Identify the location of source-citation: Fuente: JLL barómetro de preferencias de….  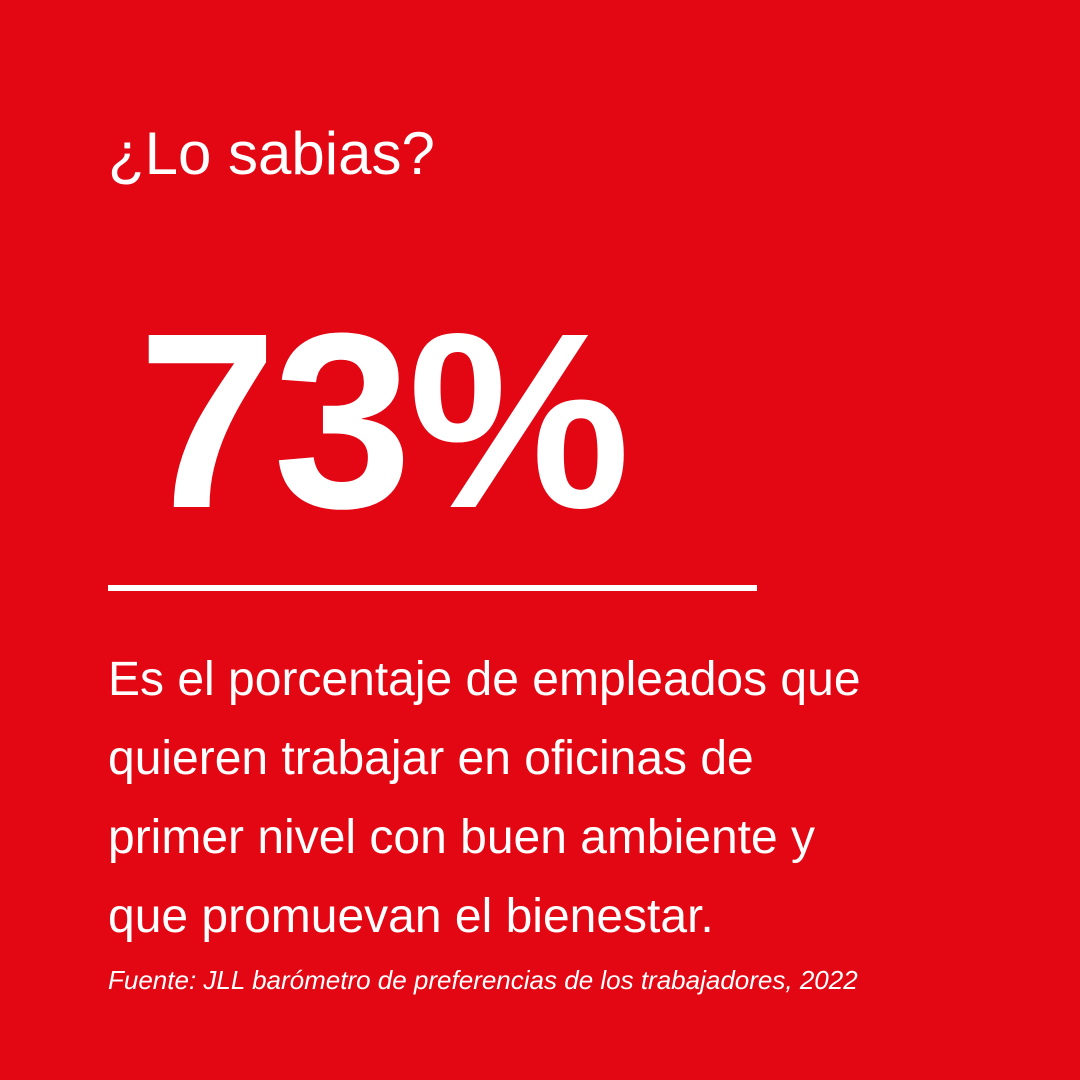
(483, 980).